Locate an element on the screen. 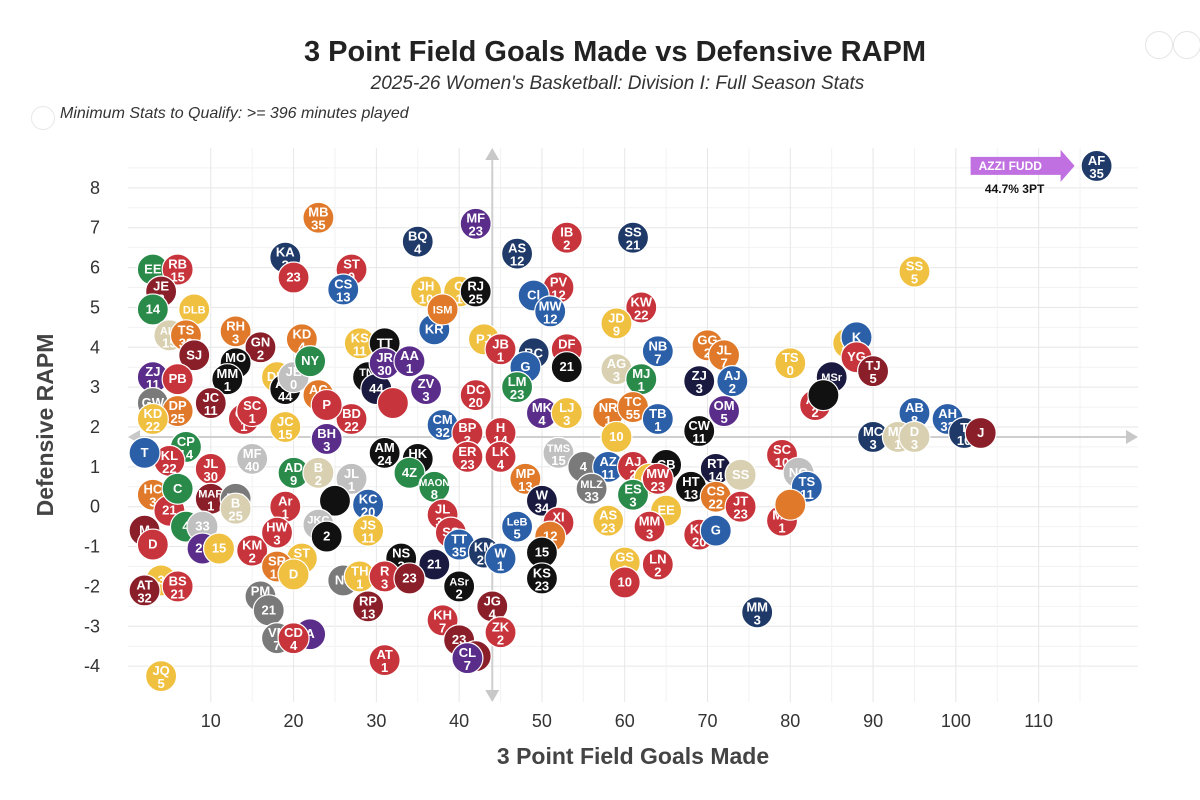 Image resolution: width=1200 pixels, height=800 pixels. player-point: JL7 is located at coordinates (724, 355).